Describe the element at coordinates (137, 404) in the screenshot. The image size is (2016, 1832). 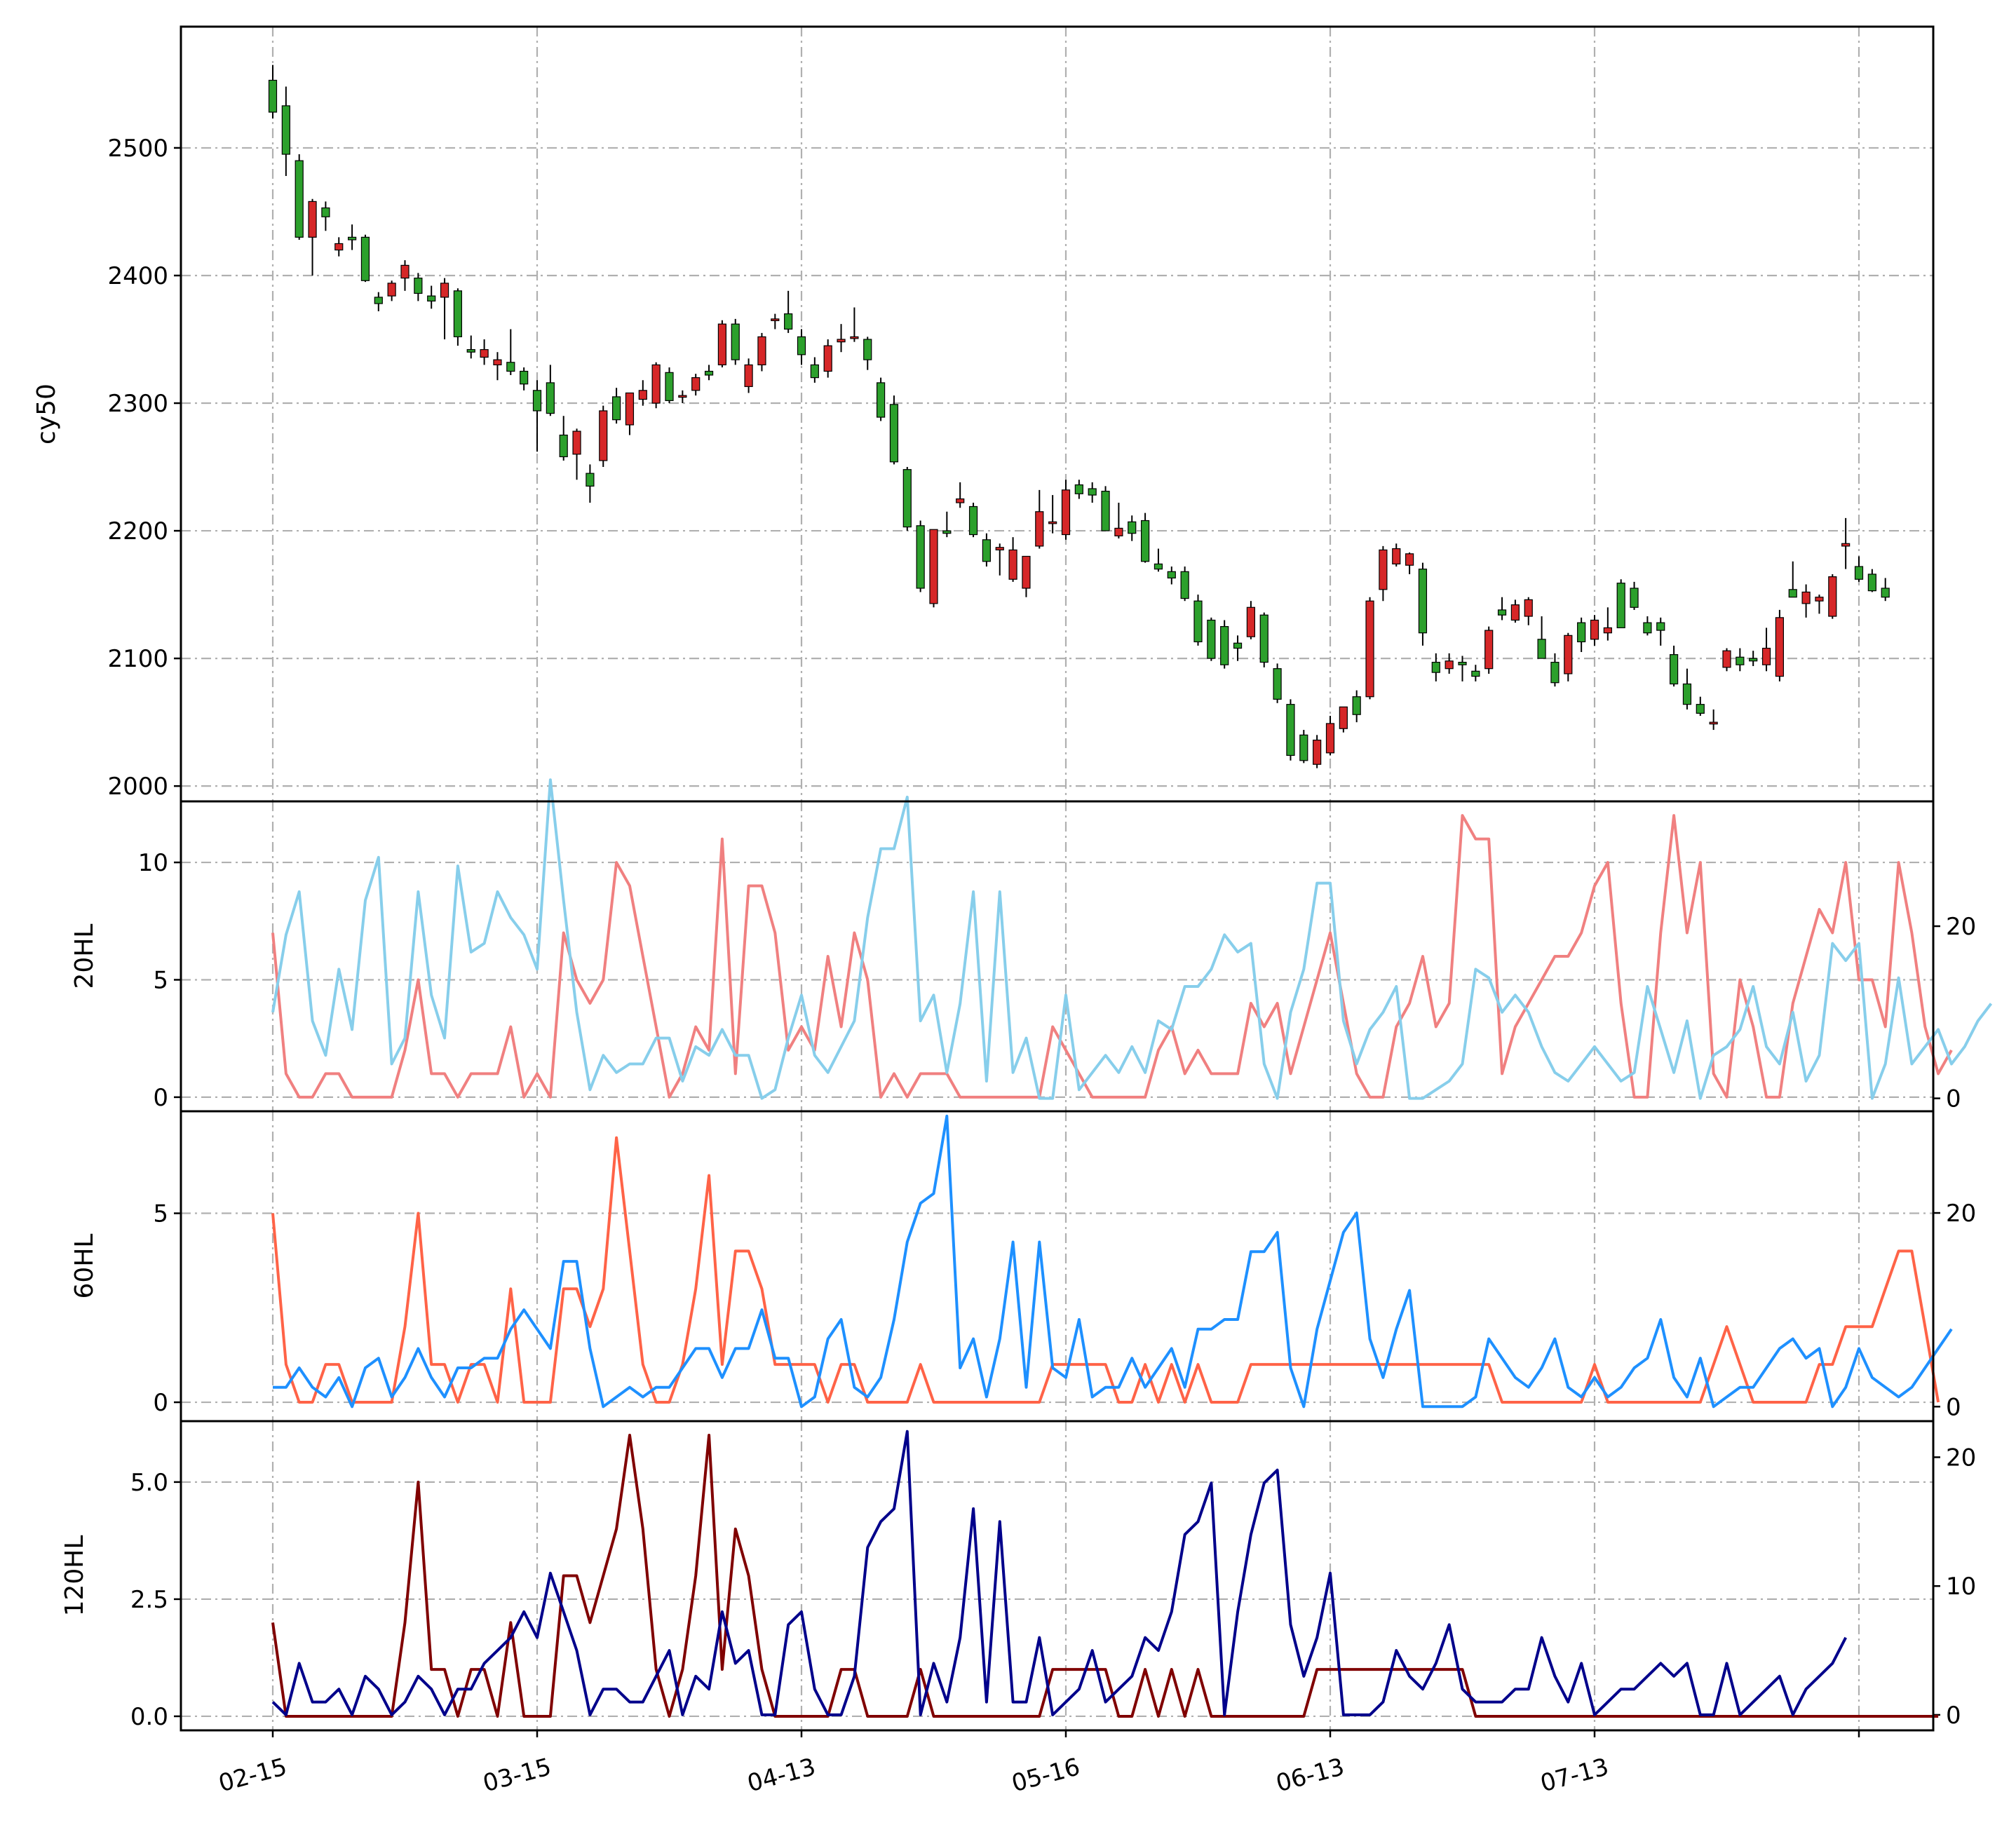
I see `y-tick-label: 2300` at that location.